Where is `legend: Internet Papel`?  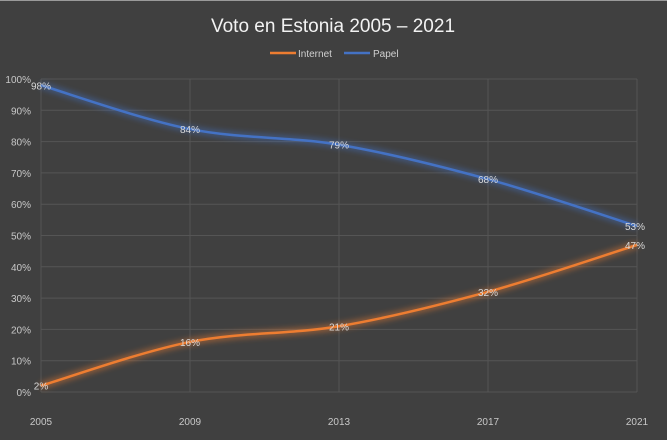
legend: Internet Papel is located at coordinates (334, 54).